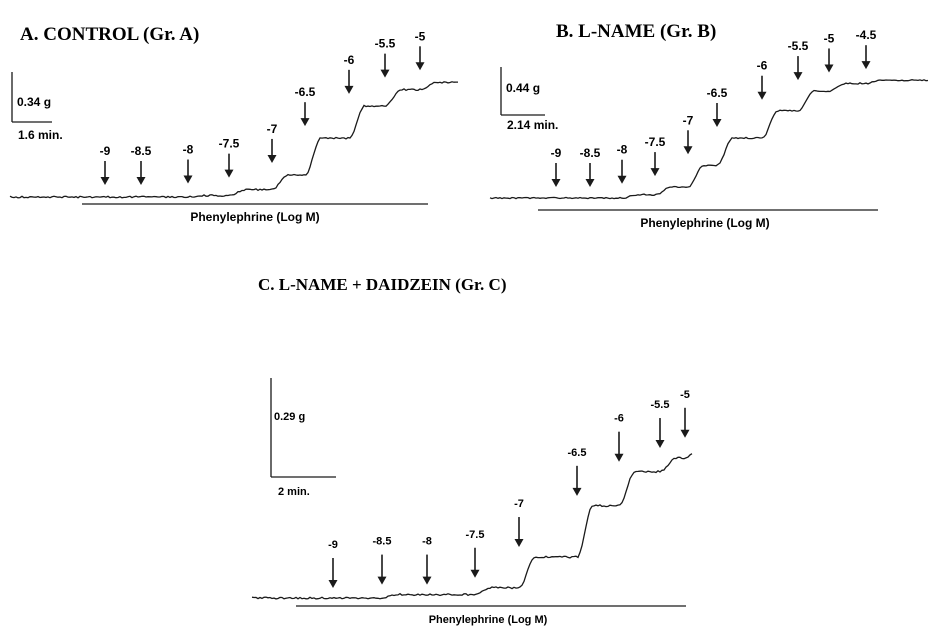 The width and height of the screenshot is (931, 630). I want to click on panel-a-x-label: Phenylephrine (Log M), so click(254, 217).